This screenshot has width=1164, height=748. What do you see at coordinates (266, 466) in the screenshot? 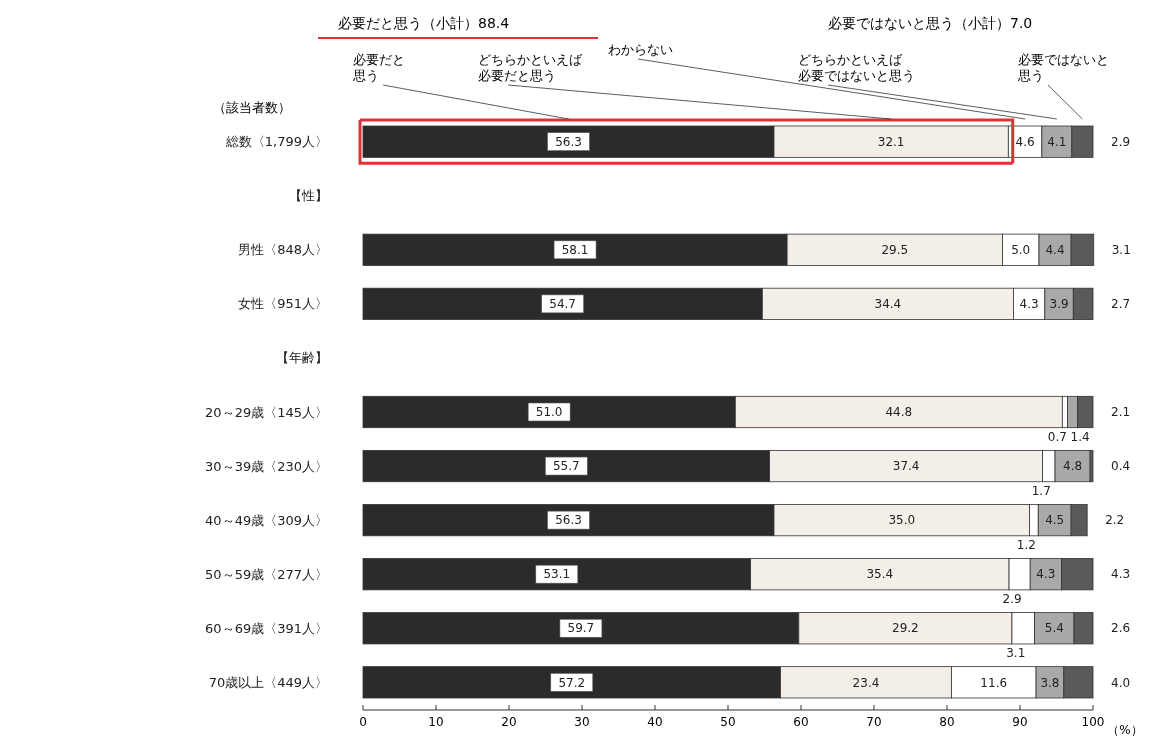
I see `y-tick-label: 30～39歳〈230人〉` at bounding box center [266, 466].